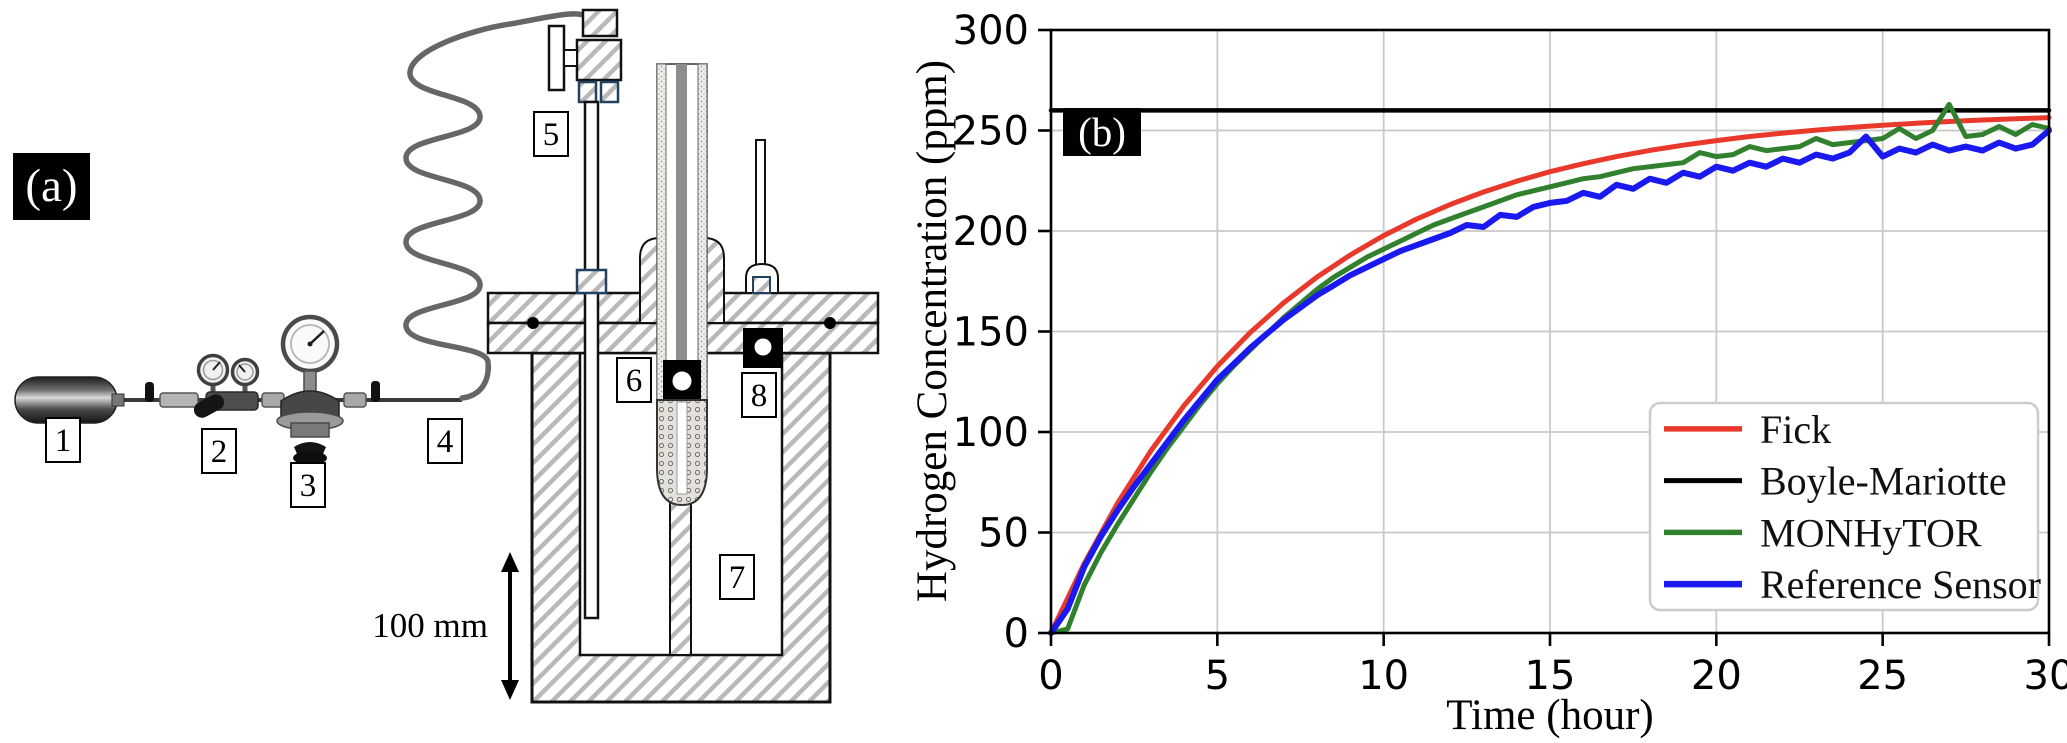  I want to click on y-tick-label: 250, so click(991, 132).